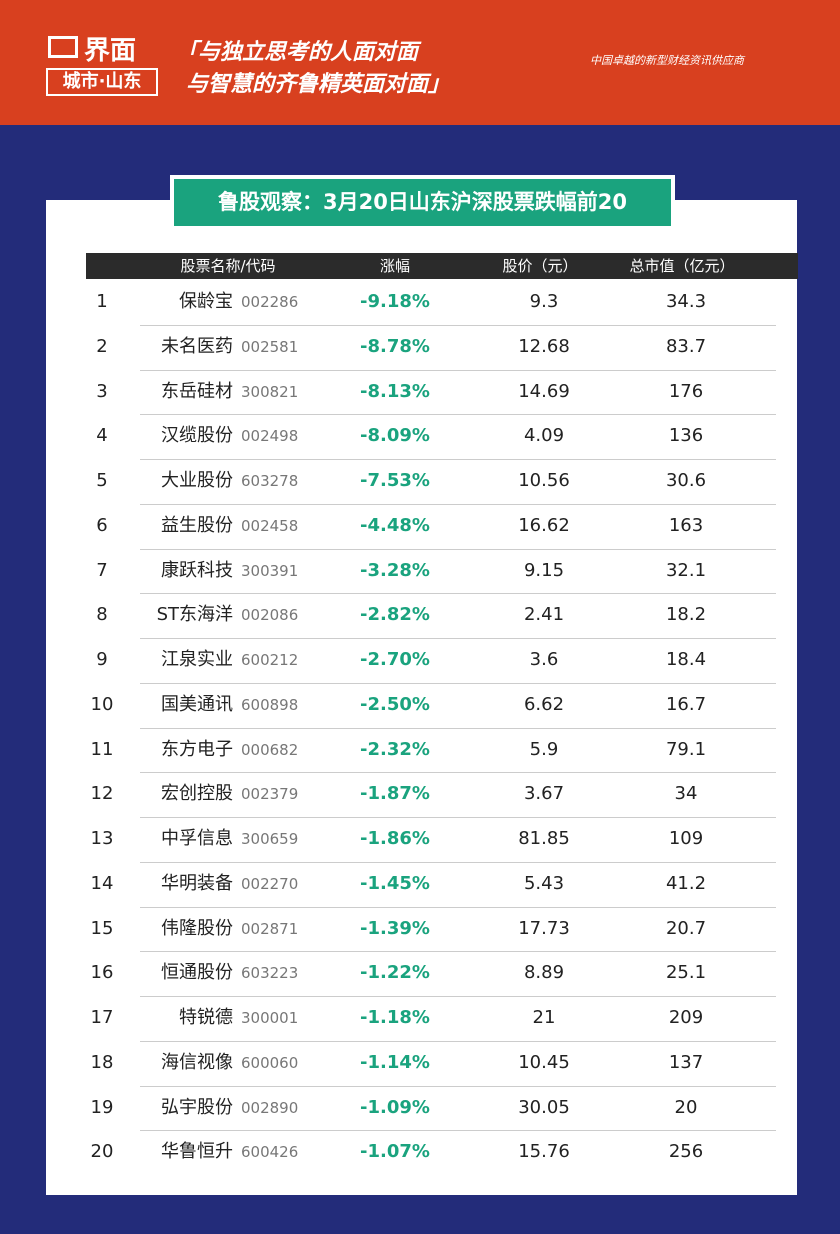  What do you see at coordinates (197, 525) in the screenshot?
I see `stock-name: 益生股份` at bounding box center [197, 525].